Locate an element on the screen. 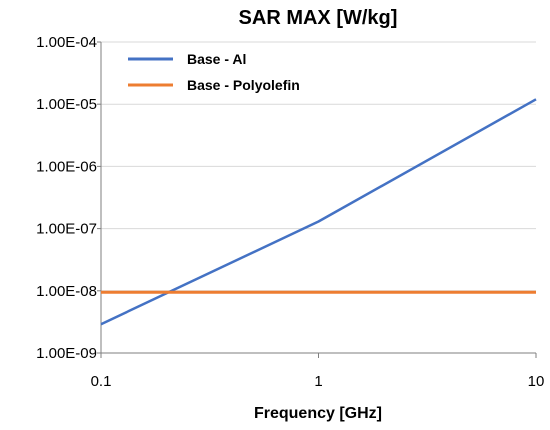 This screenshot has width=550, height=430. y-tick-label-1: 1.00E-05 is located at coordinates (66, 104).